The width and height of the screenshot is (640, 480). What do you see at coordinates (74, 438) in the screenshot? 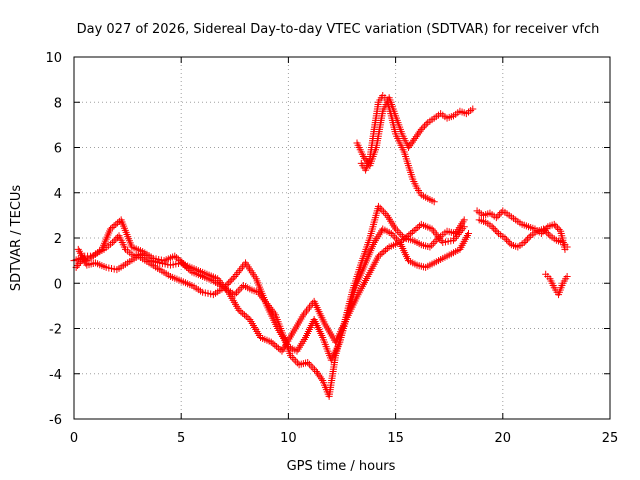
I see `x-tick-label: 0` at bounding box center [74, 438].